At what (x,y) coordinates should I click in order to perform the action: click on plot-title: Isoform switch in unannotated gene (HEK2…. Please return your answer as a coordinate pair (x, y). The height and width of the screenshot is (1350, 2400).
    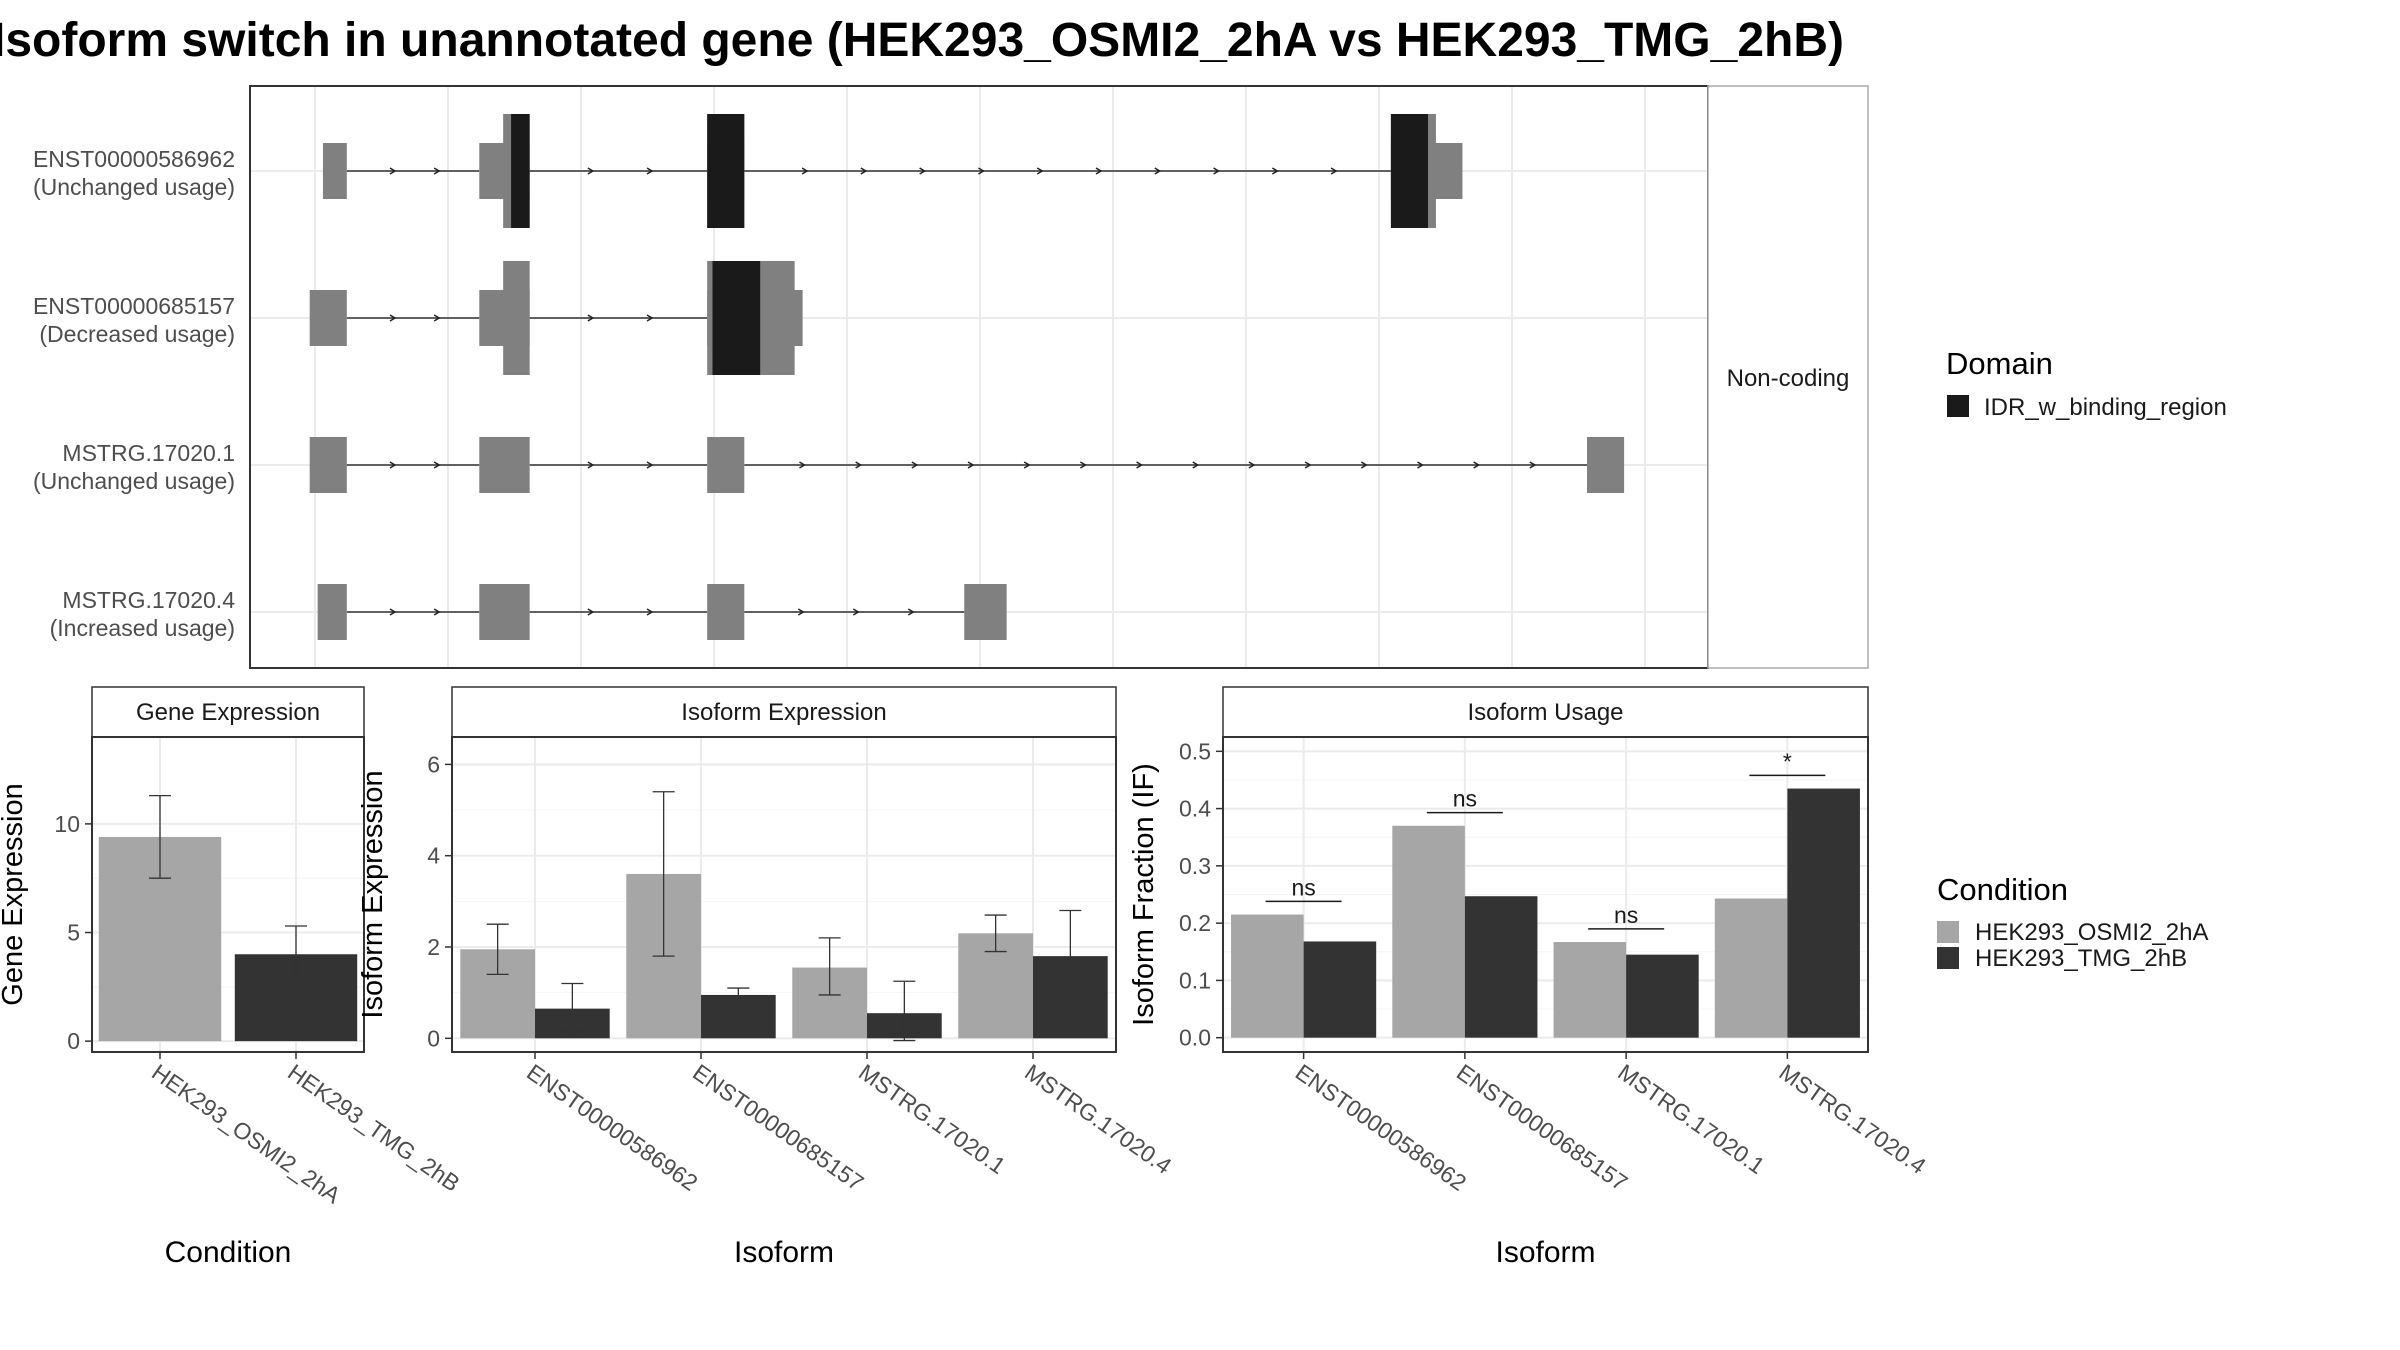
    Looking at the image, I should click on (922, 40).